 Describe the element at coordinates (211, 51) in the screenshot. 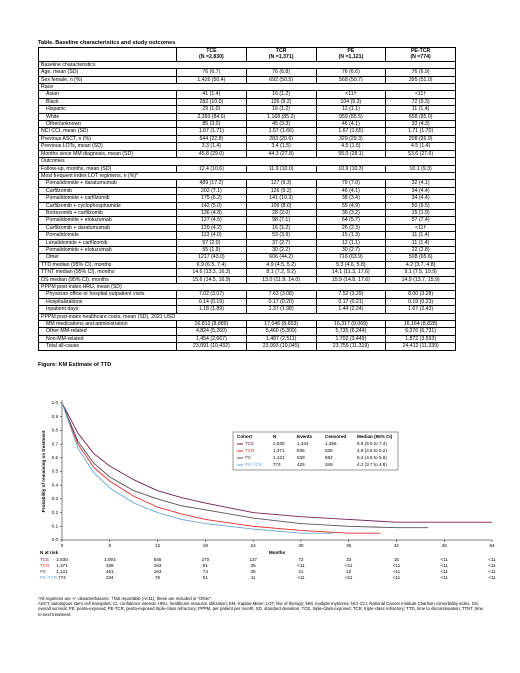

I see `column-name: TCE` at that location.